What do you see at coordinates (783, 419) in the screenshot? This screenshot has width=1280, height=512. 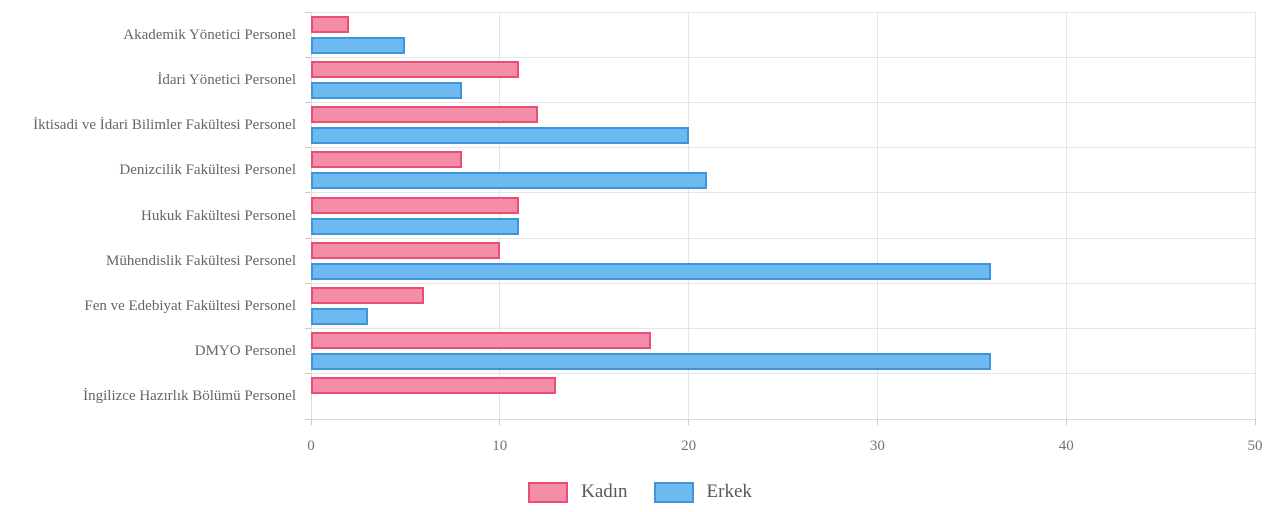 I see `x-axis-line` at bounding box center [783, 419].